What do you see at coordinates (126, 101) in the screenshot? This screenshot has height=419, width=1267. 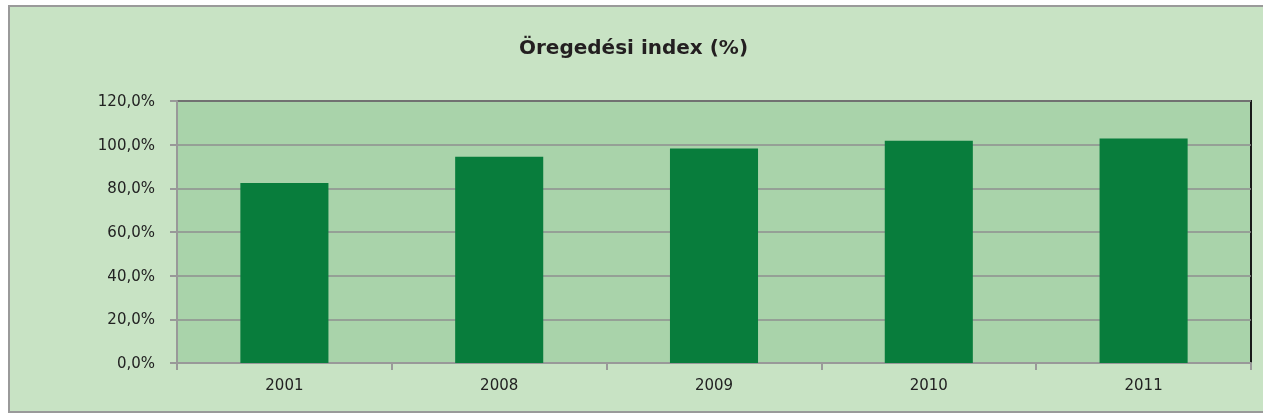 I see `y-tick-label: 120,0%` at bounding box center [126, 101].